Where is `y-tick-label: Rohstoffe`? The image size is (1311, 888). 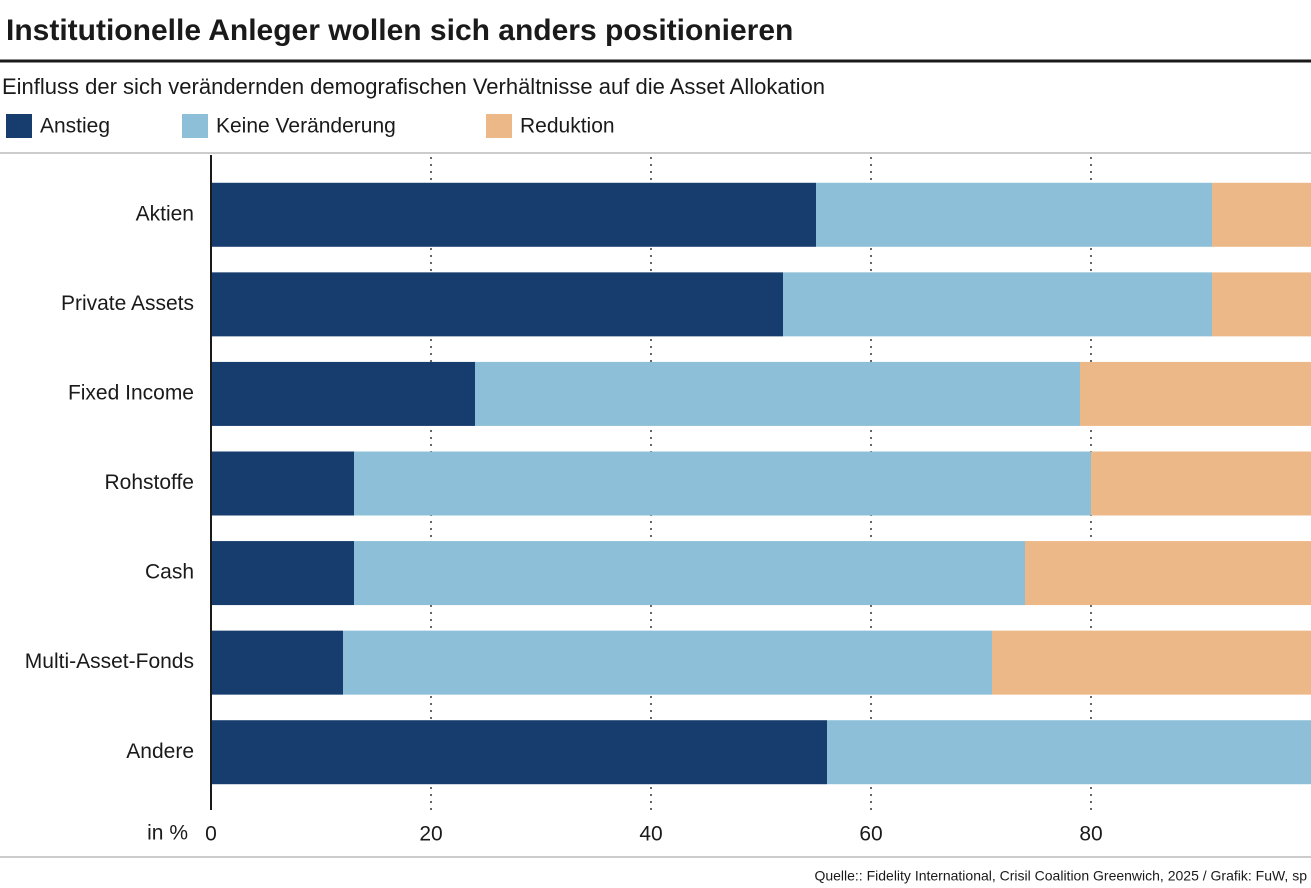
y-tick-label: Rohstoffe is located at coordinates (149, 482).